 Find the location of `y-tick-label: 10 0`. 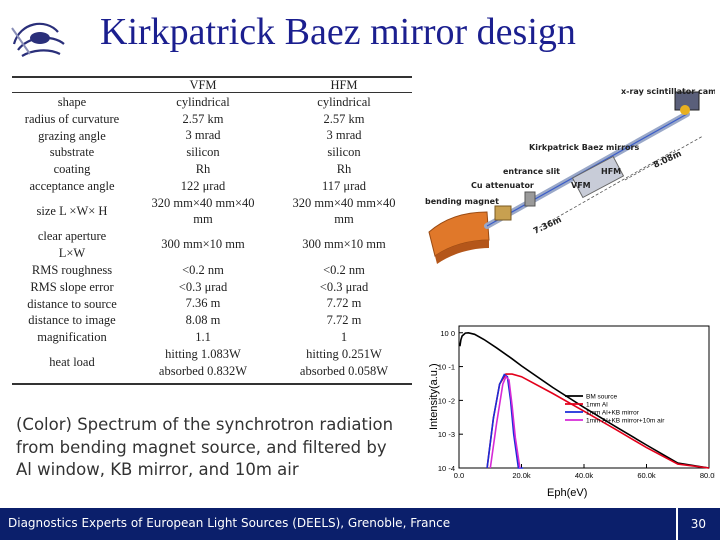

y-tick-label: 10 0 is located at coordinates (447, 333).